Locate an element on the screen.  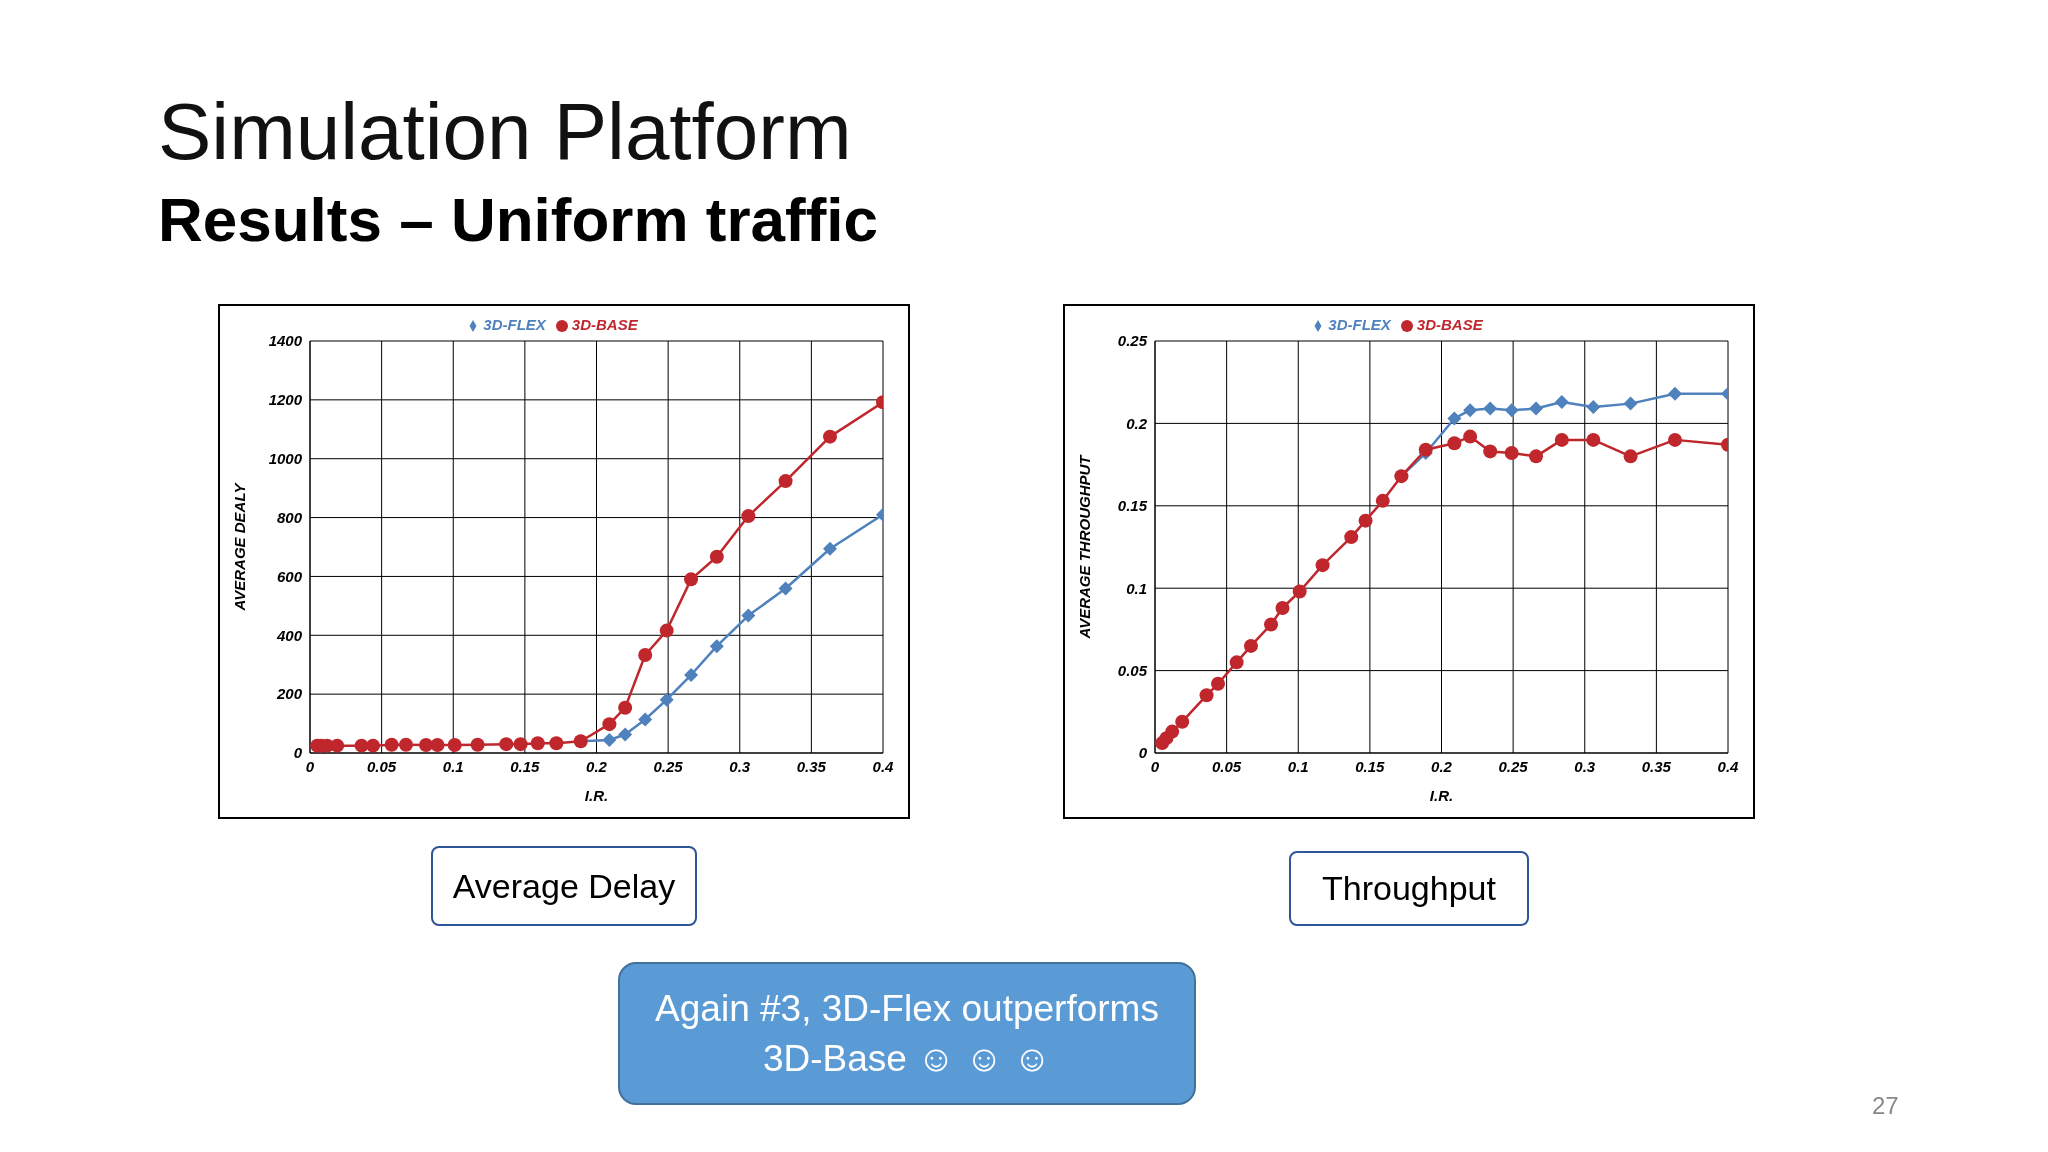
y-tick-label: 0.05 is located at coordinates (1132, 670).